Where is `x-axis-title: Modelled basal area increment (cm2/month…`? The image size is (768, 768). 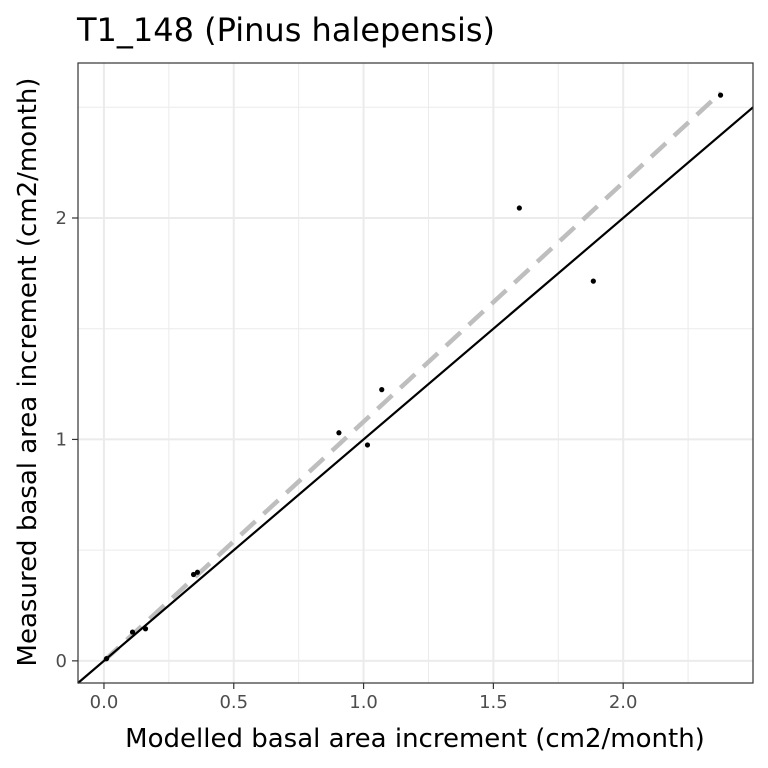 x-axis-title: Modelled basal area increment (cm2/month… is located at coordinates (415, 739).